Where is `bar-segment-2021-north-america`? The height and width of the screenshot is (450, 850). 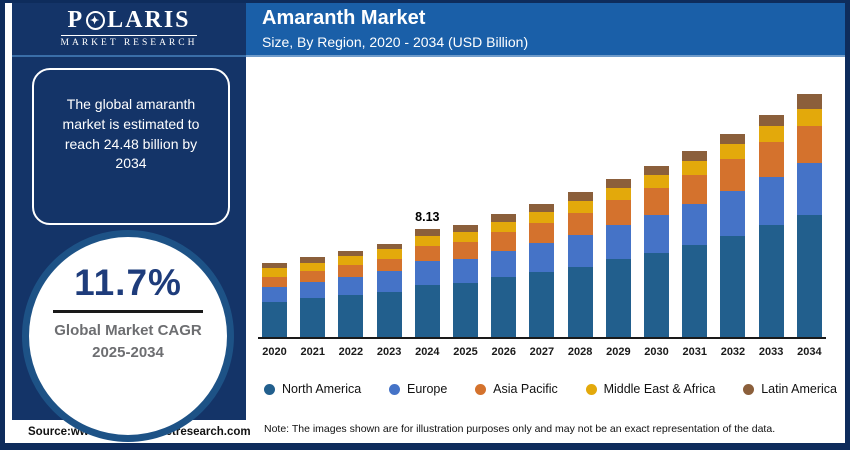 bar-segment-2021-north-america is located at coordinates (313, 317).